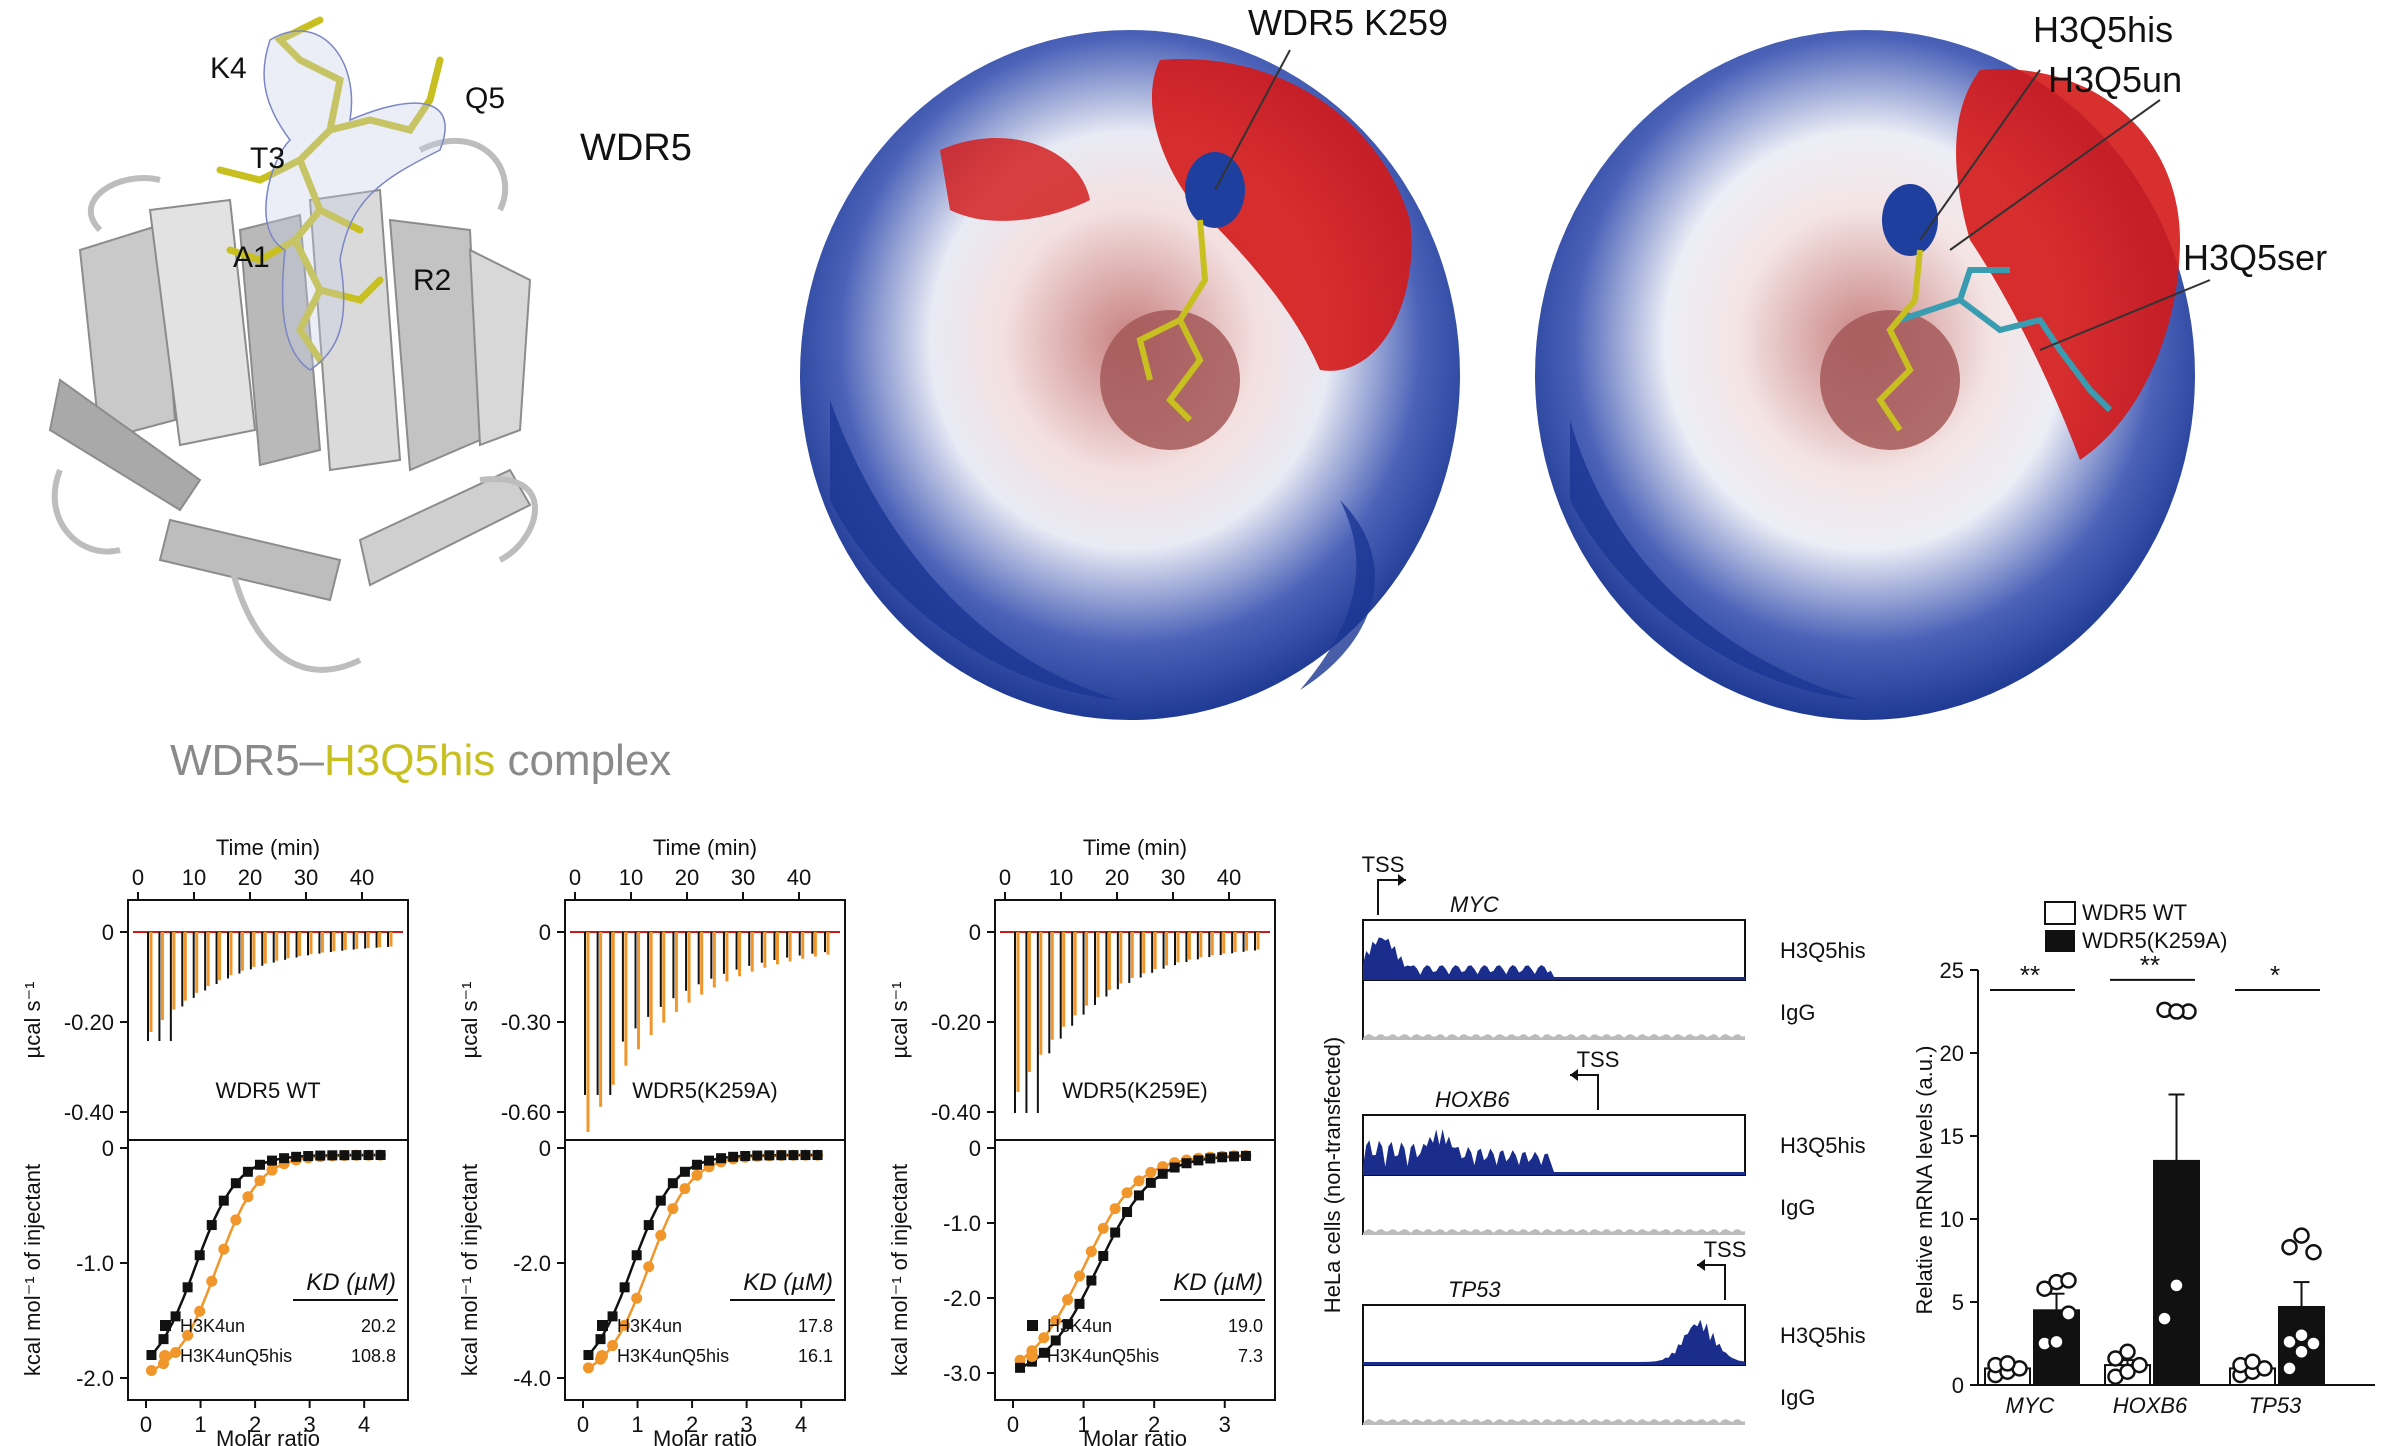 The width and height of the screenshot is (2400, 1446). Describe the element at coordinates (637, 1424) in the screenshot. I see `ratio-tick-label: 1` at that location.